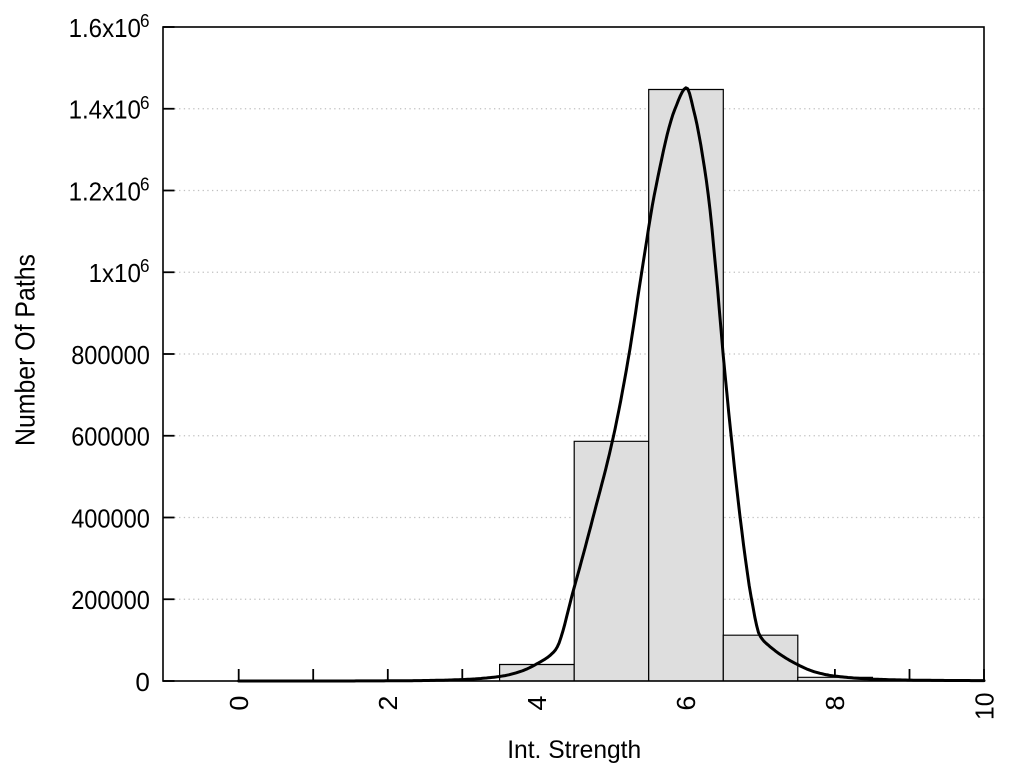 Image resolution: width=1024 pixels, height=768 pixels. What do you see at coordinates (388, 703) in the screenshot?
I see `svg-text: 2` at bounding box center [388, 703].